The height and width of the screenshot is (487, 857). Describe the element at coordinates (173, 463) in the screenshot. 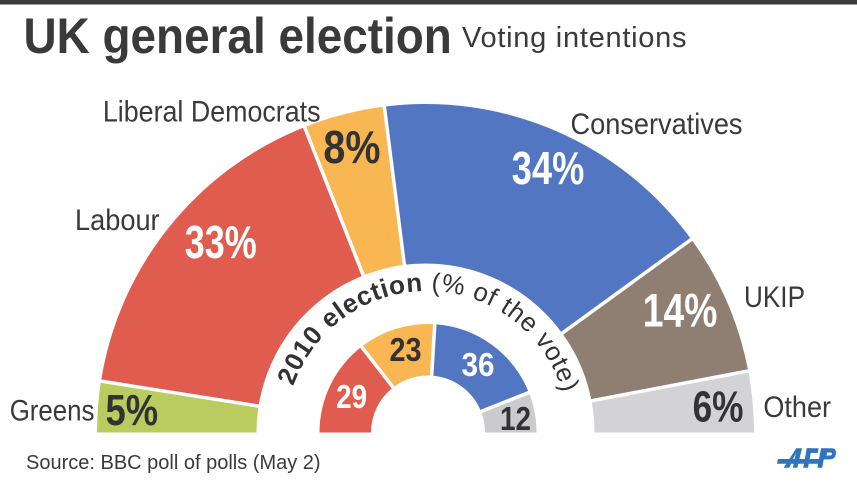

I see `svg-text:Source: BBC poll of polls (May: Source: BBC poll of polls (May 2)` at that location.